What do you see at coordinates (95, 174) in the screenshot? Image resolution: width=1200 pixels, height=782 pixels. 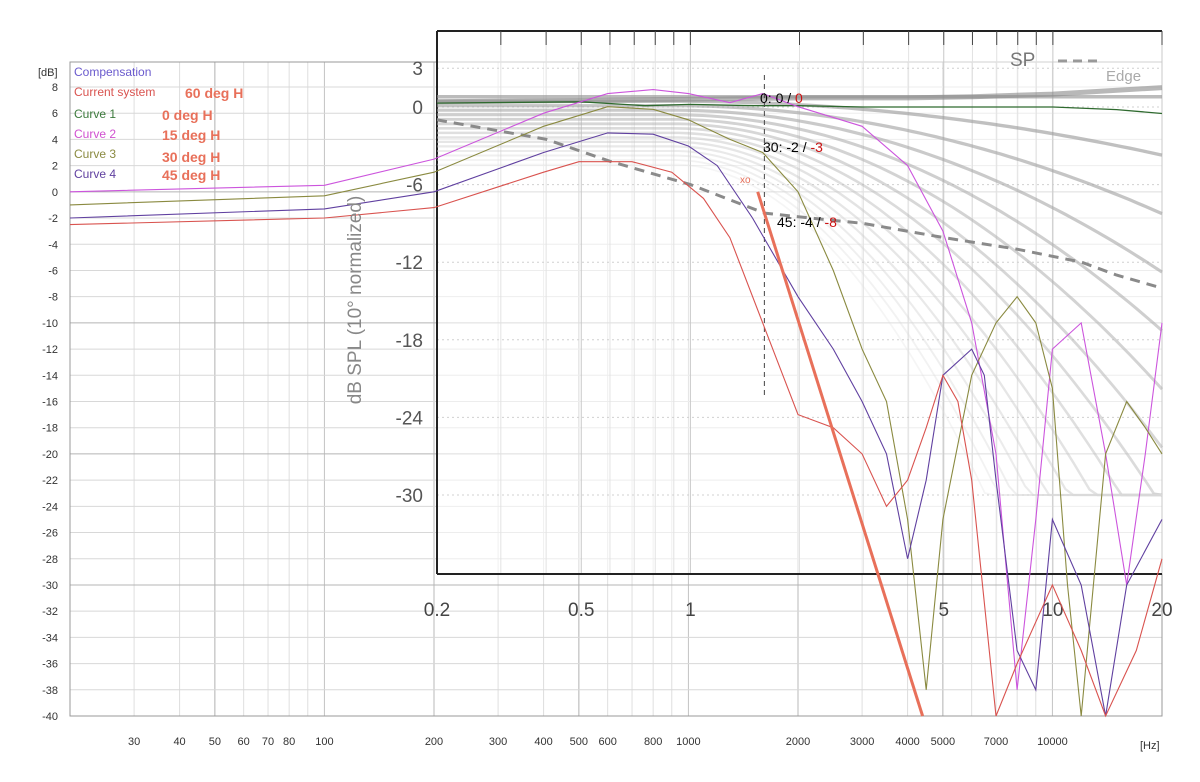 I see `legend-curve-4: Curve 4` at bounding box center [95, 174].